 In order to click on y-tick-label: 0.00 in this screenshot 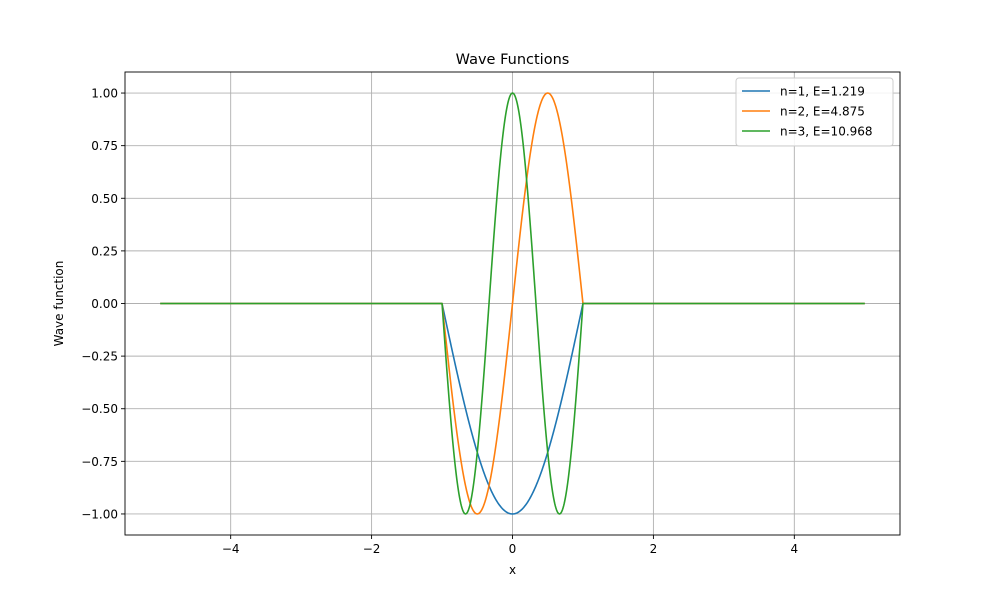, I will do `click(104, 304)`.